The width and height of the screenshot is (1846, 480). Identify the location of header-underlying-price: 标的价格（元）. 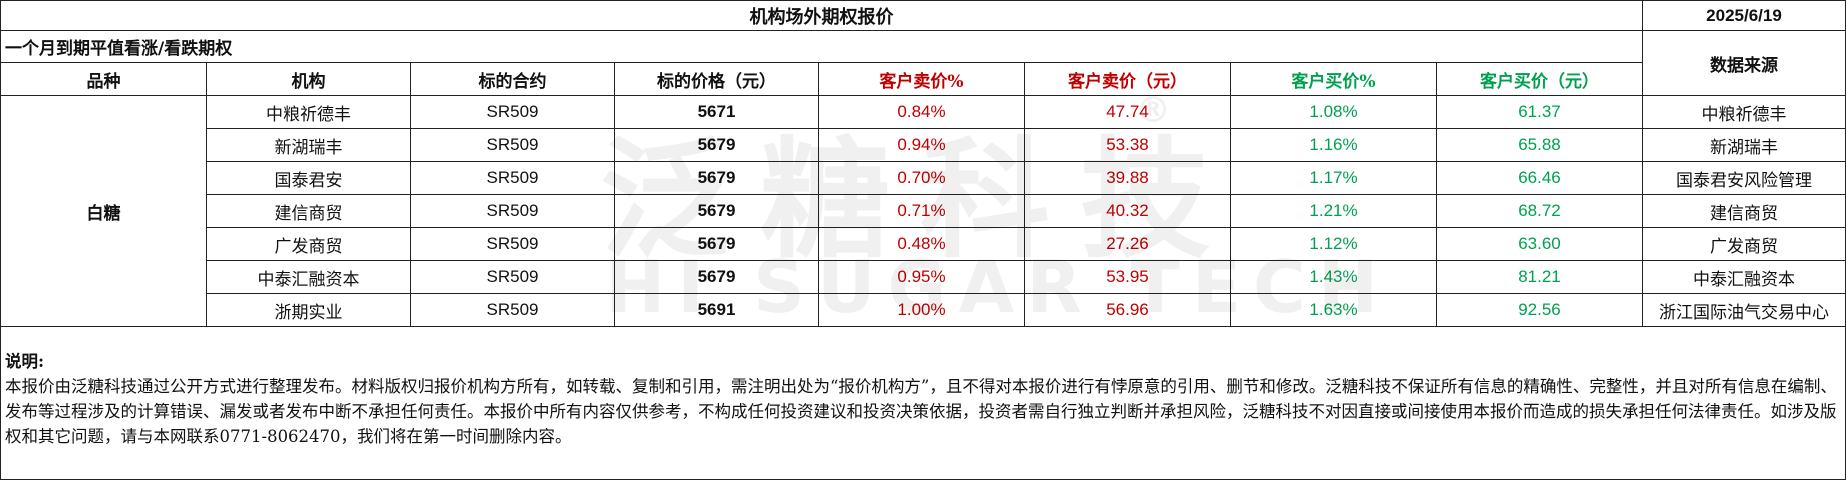
(716, 79).